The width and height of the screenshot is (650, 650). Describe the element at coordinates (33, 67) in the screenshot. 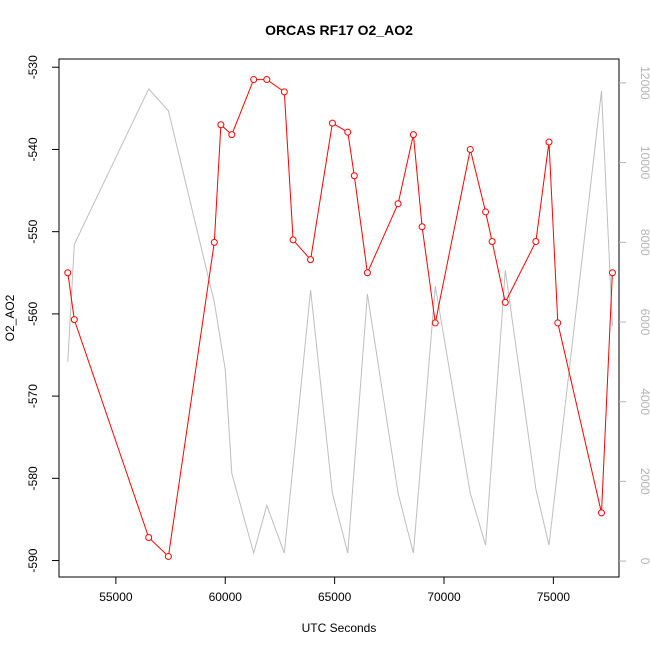

I see `y-tick-label: -530` at that location.